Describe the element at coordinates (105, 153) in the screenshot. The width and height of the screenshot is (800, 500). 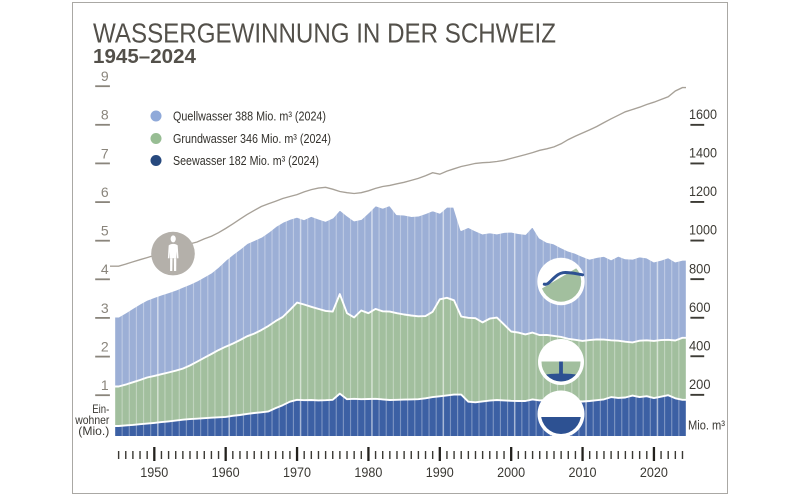
I see `svg-text: 7` at that location.